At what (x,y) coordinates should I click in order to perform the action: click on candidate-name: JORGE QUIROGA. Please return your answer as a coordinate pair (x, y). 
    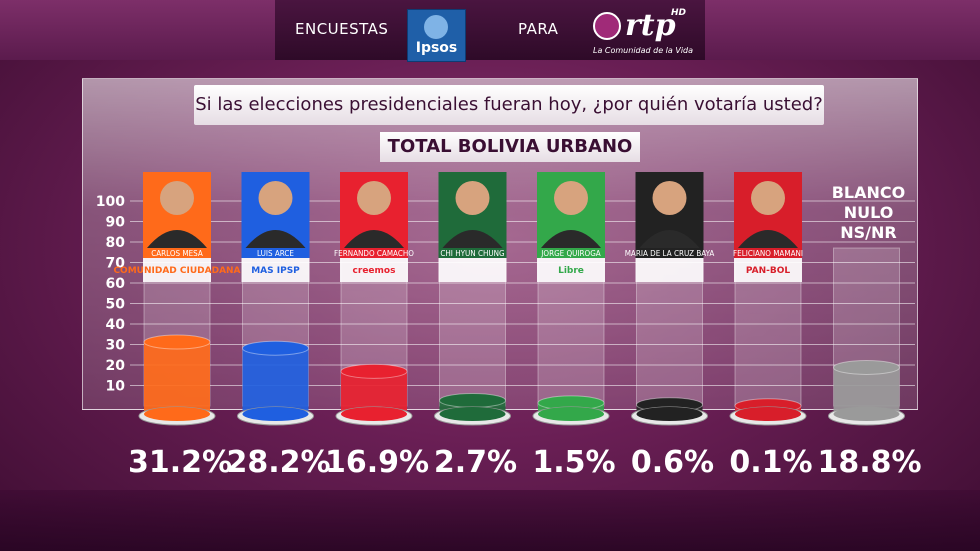
    Looking at the image, I should click on (570, 253).